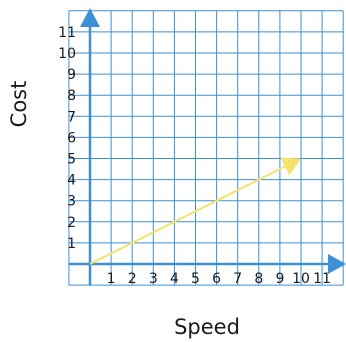 Image resolution: width=346 pixels, height=343 pixels. Describe the element at coordinates (258, 279) in the screenshot. I see `x-tick-label: 8` at that location.